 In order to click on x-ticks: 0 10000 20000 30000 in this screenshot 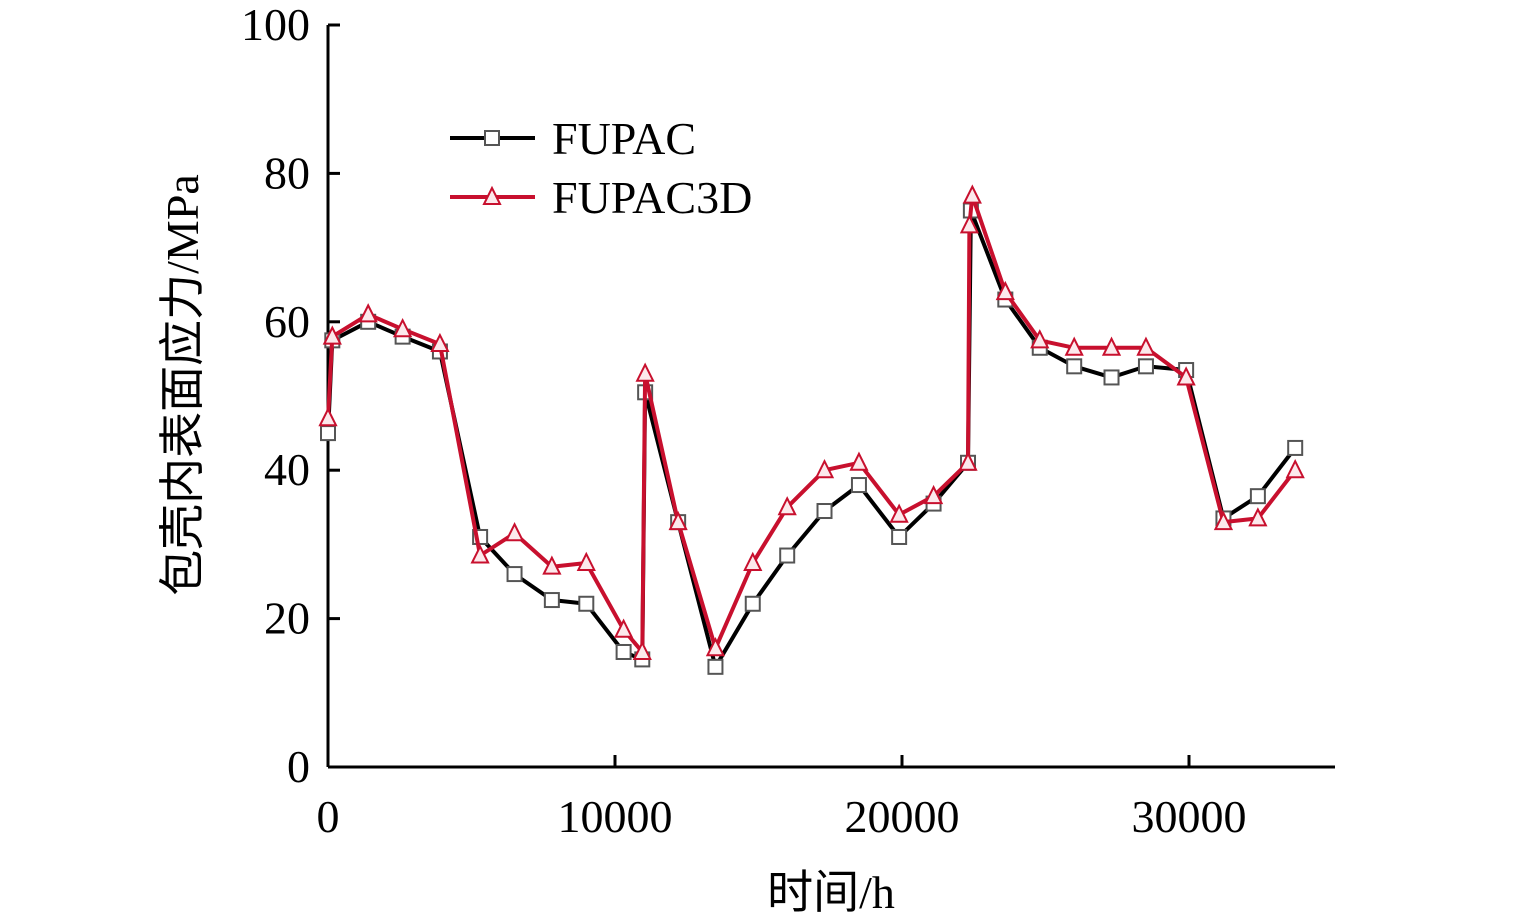, I will do `click(782, 798)`.